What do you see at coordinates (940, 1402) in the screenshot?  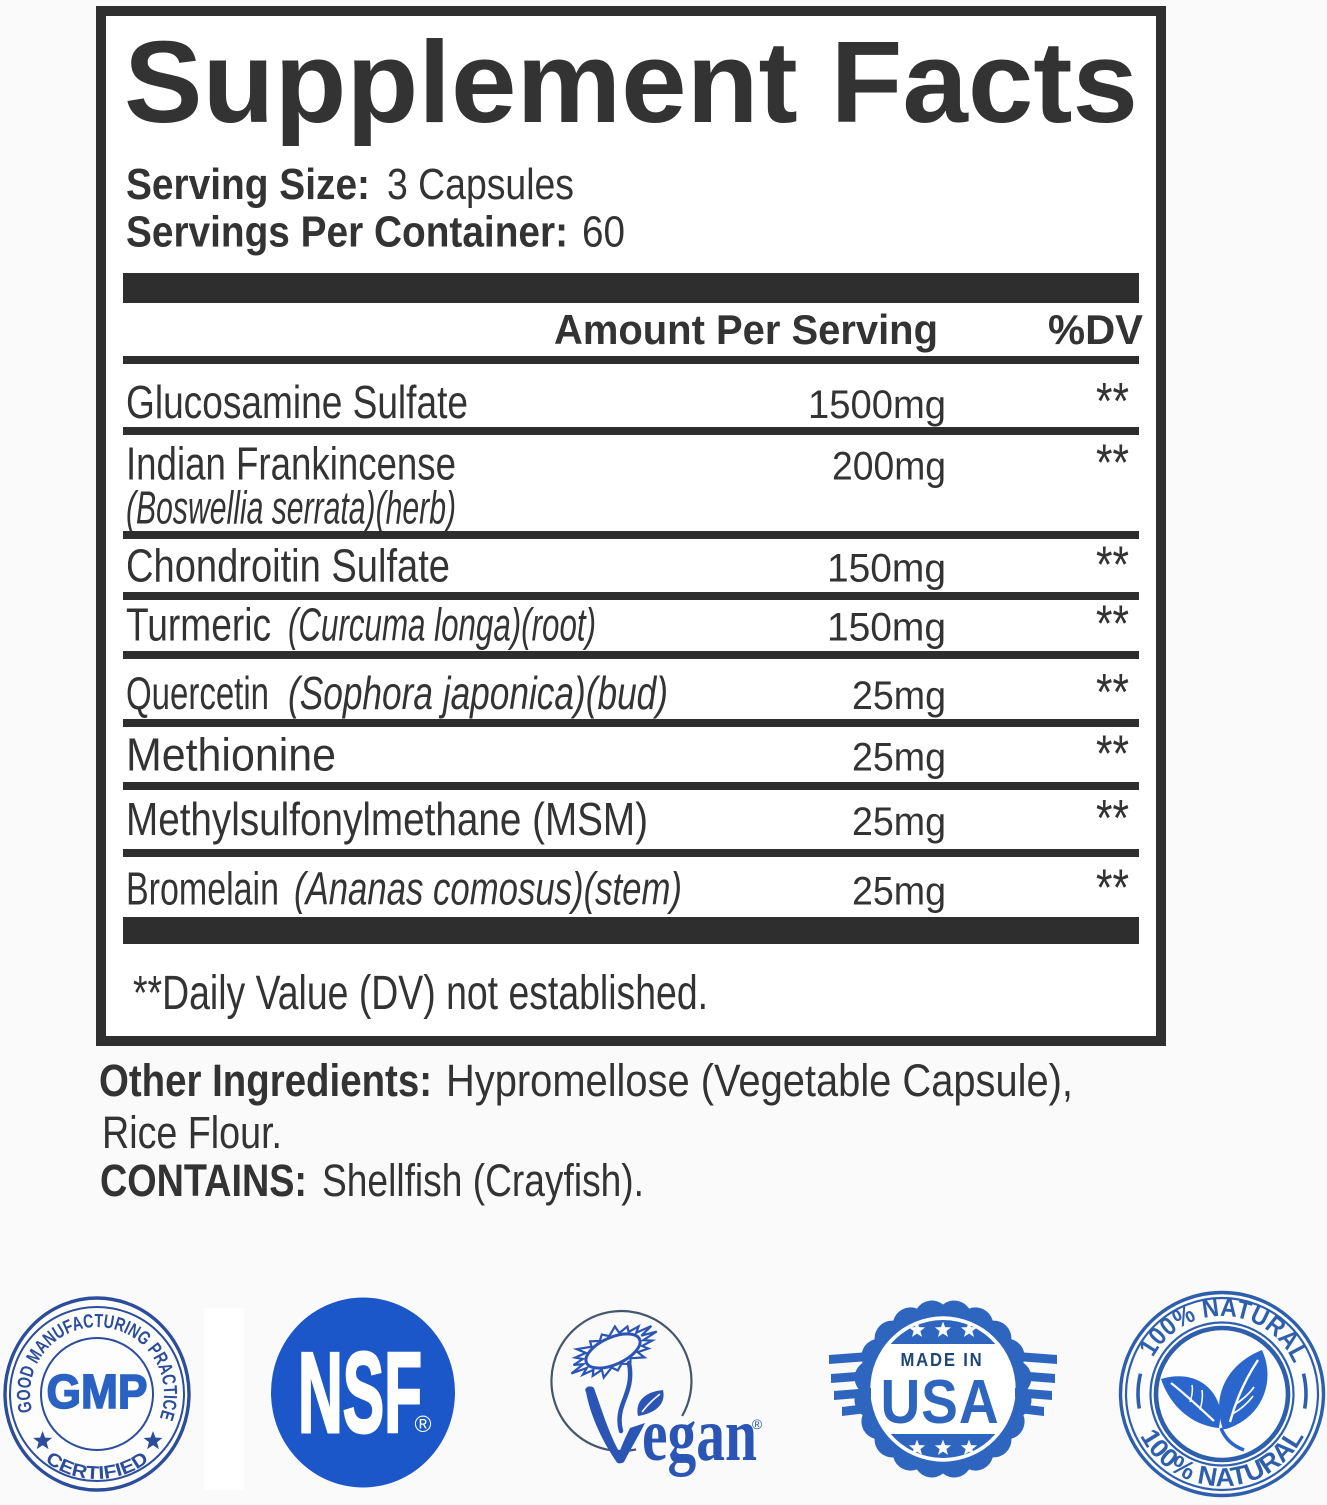 I see `svg-text: USA` at bounding box center [940, 1402].